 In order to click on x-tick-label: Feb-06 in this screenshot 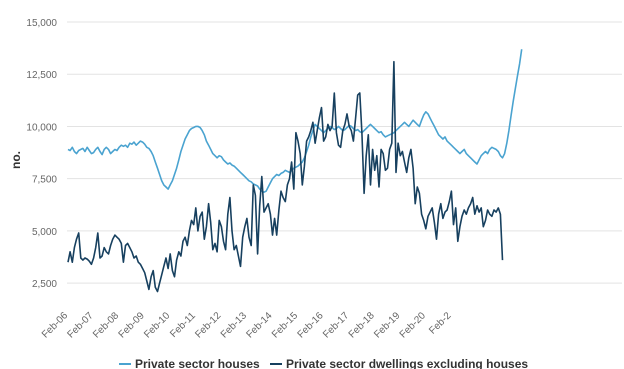, I will do `click(55, 325)`.